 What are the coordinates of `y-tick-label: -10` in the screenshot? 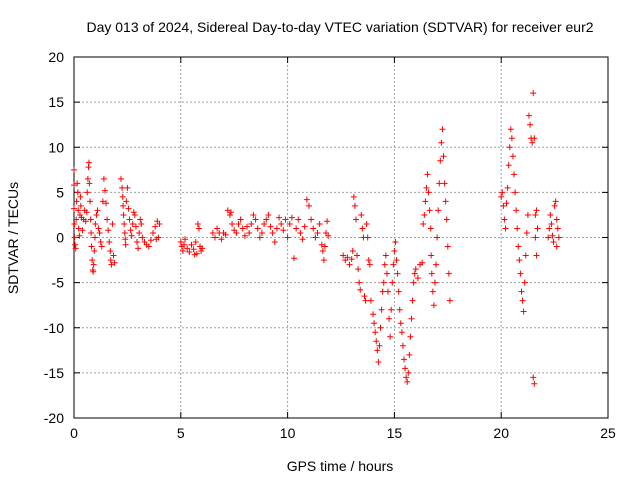 It's located at (54, 328).